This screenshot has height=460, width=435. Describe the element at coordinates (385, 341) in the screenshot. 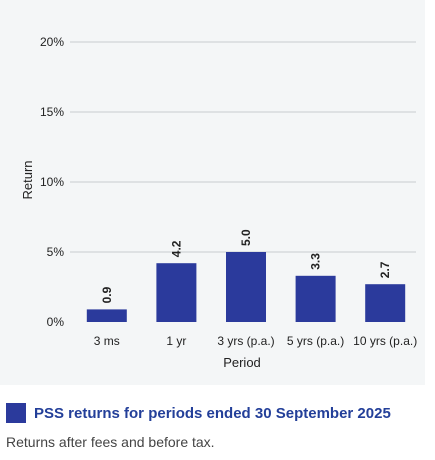

I see `x-tick-label: 10 yrs (p.a.)` at that location.